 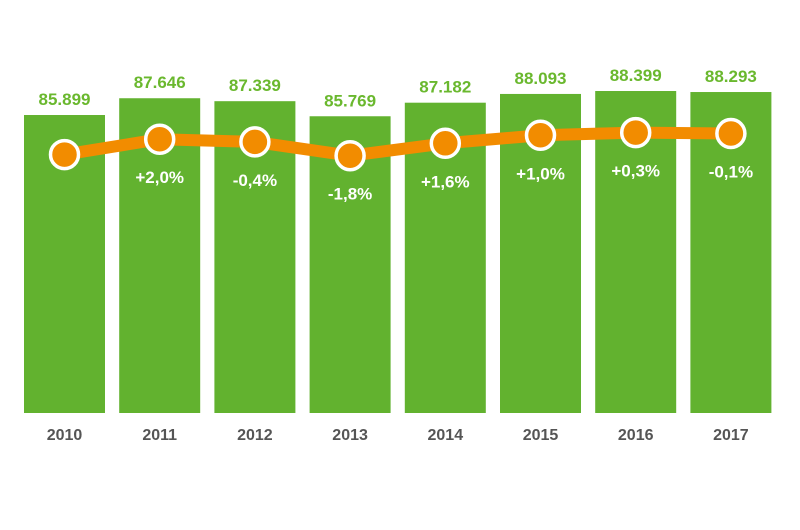 What do you see at coordinates (446, 435) in the screenshot?
I see `x-tick-label: 2014` at bounding box center [446, 435].